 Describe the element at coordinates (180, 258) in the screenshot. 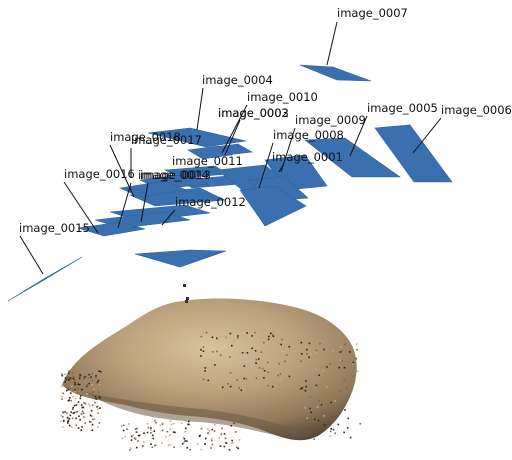

I see `camera-plane-unlabeled` at that location.